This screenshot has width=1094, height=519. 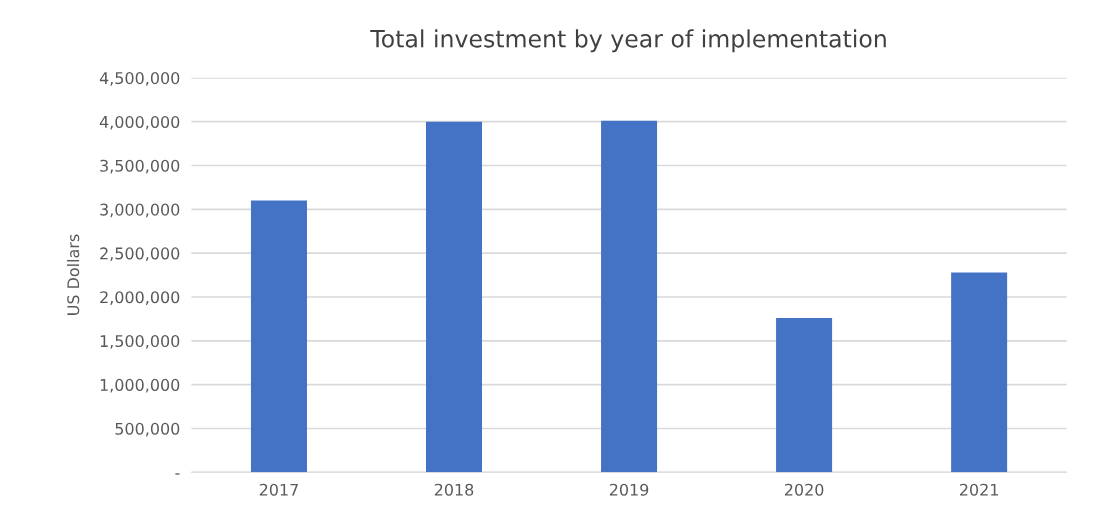 What do you see at coordinates (73, 274) in the screenshot?
I see `y-axis-title: US Dollars` at bounding box center [73, 274].